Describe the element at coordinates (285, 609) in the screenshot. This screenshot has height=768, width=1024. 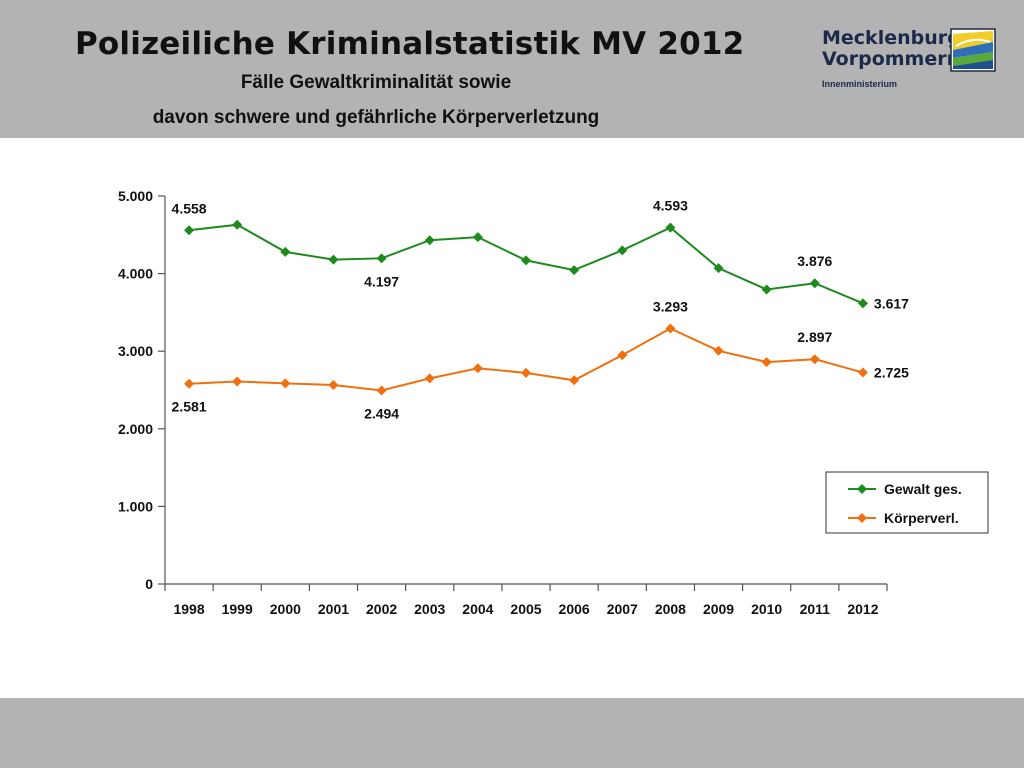
I see `x-tick-label: 2000` at that location.